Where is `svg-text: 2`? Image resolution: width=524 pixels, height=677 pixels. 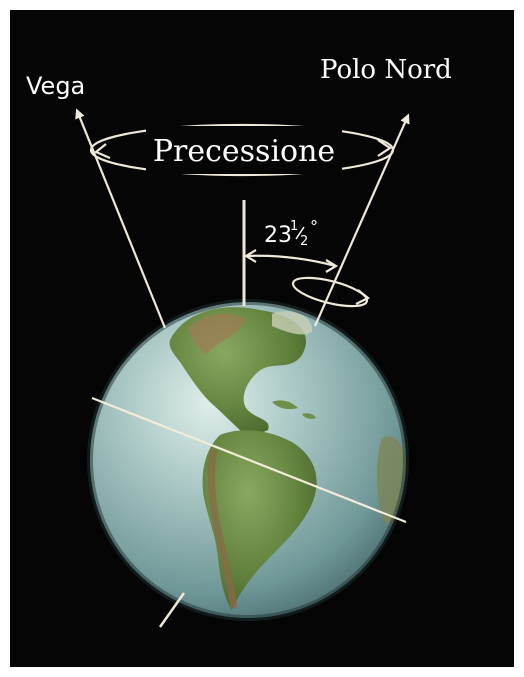 svg-text: 2 is located at coordinates (304, 241).